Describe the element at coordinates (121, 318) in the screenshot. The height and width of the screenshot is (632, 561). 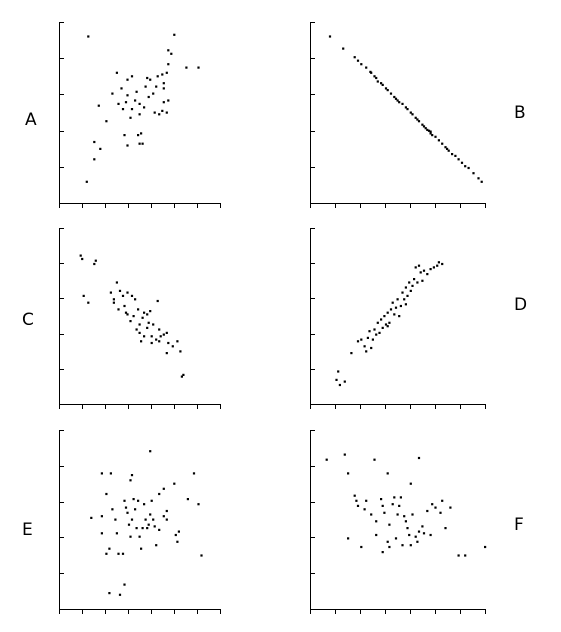
I see `panel-c: C` at that location.